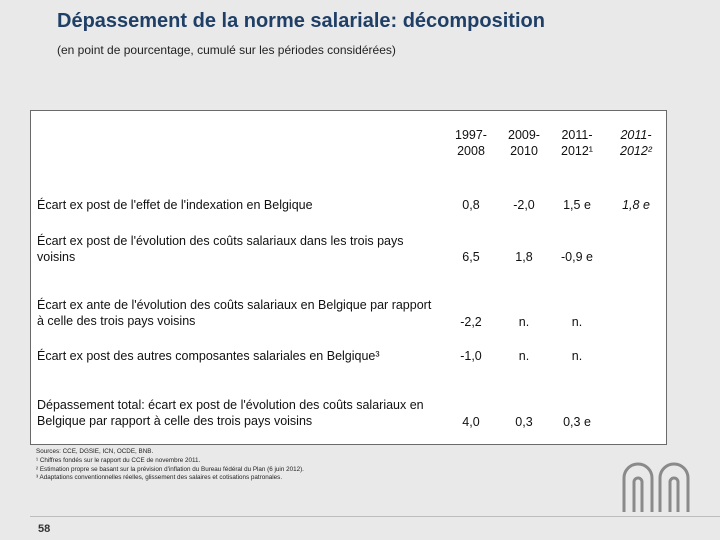 This screenshot has height=540, width=720. Describe the element at coordinates (524, 257) in the screenshot. I see `table-cell: 1,8` at that location.